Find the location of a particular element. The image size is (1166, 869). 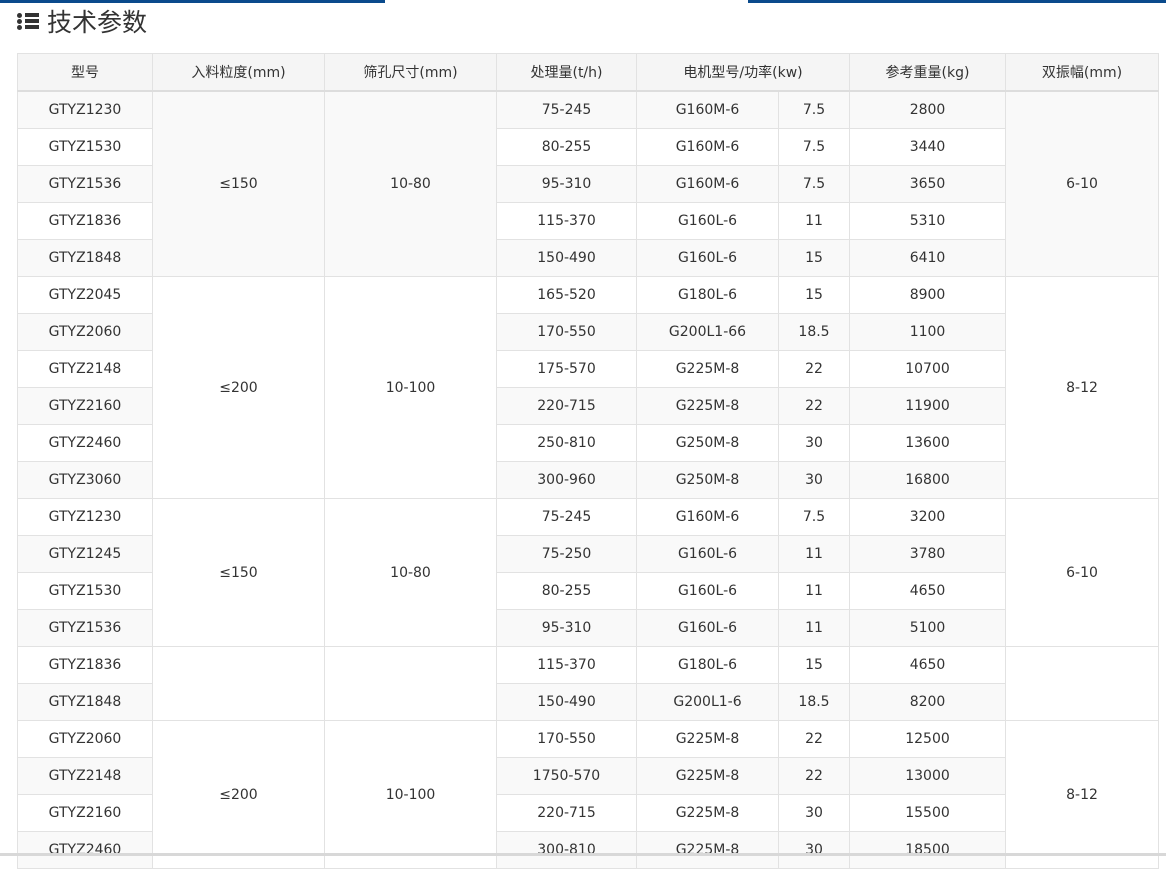

section-title-text: 技术参数 is located at coordinates (97, 22).